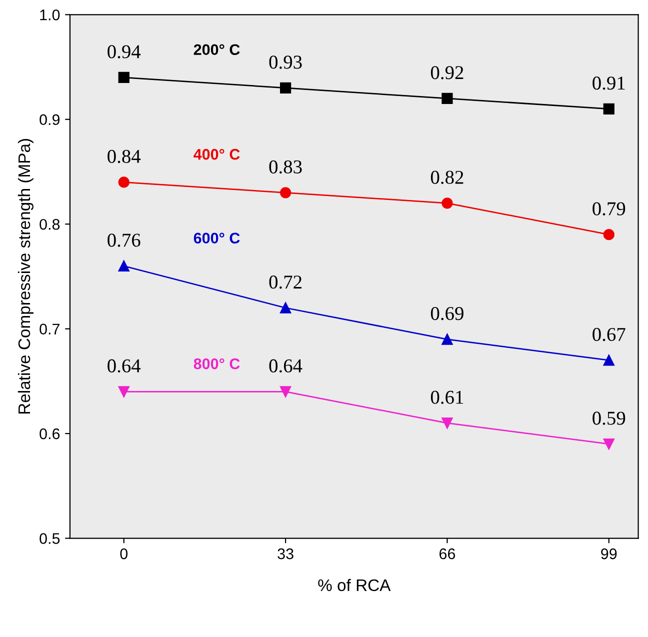  I want to click on series-label: 800° C, so click(217, 364).